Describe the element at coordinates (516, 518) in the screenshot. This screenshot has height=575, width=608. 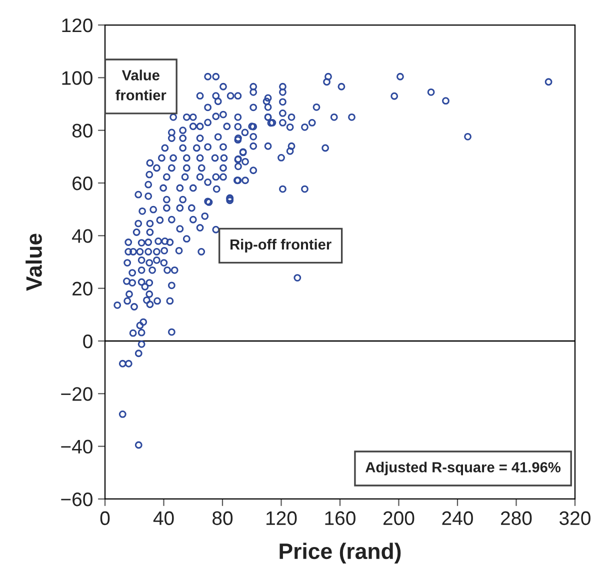
I see `x-tick-label: 280` at that location.